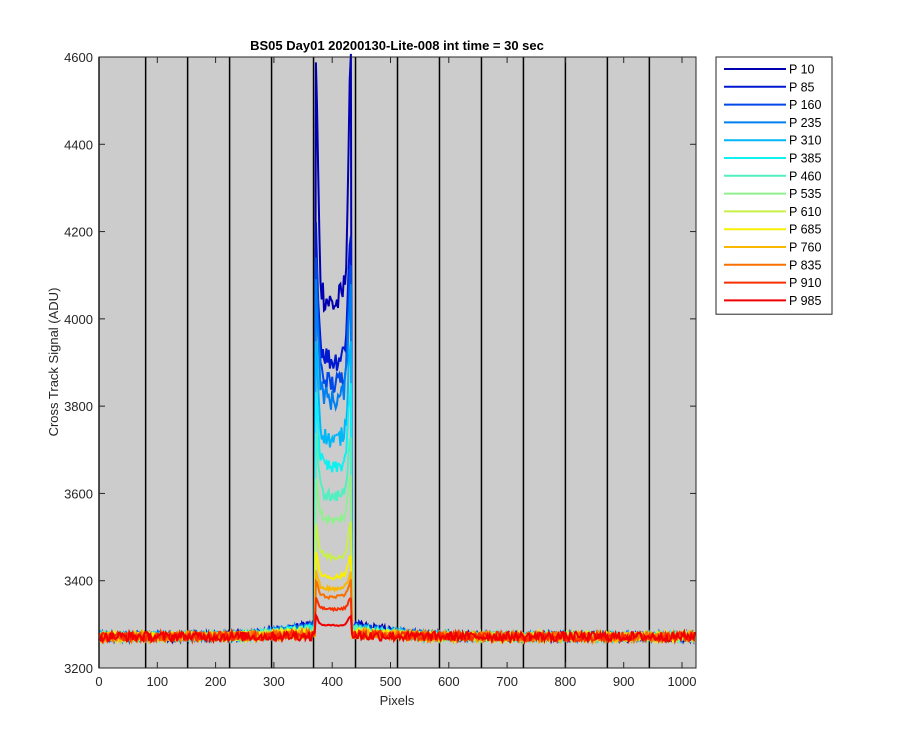 The image size is (900, 750). What do you see at coordinates (397, 700) in the screenshot?
I see `x-axis-label: Pixels` at bounding box center [397, 700].